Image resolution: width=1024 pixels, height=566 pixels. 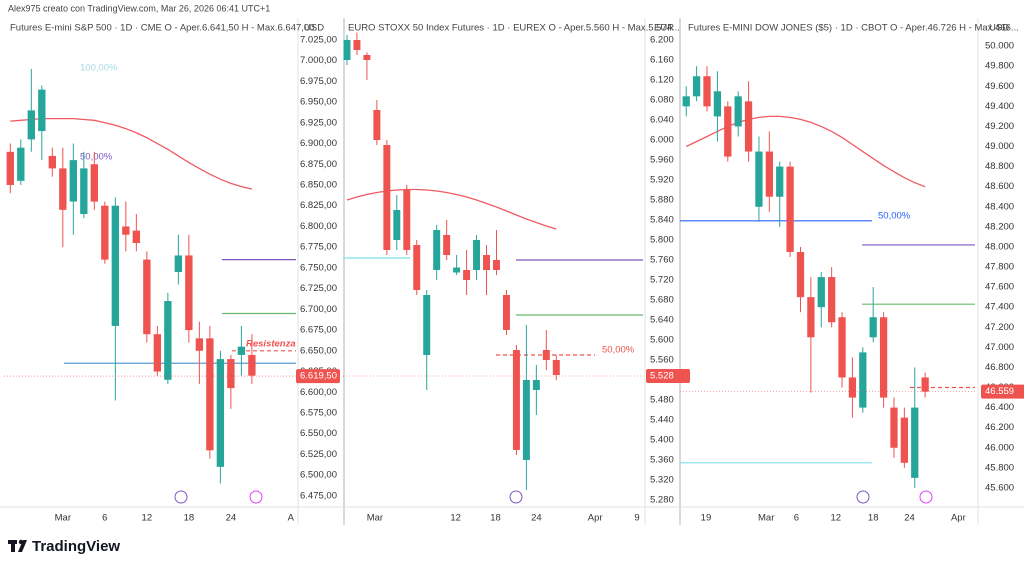 What do you see at coordinates (131, 154) in the screenshot?
I see `moving-average` at bounding box center [131, 154].